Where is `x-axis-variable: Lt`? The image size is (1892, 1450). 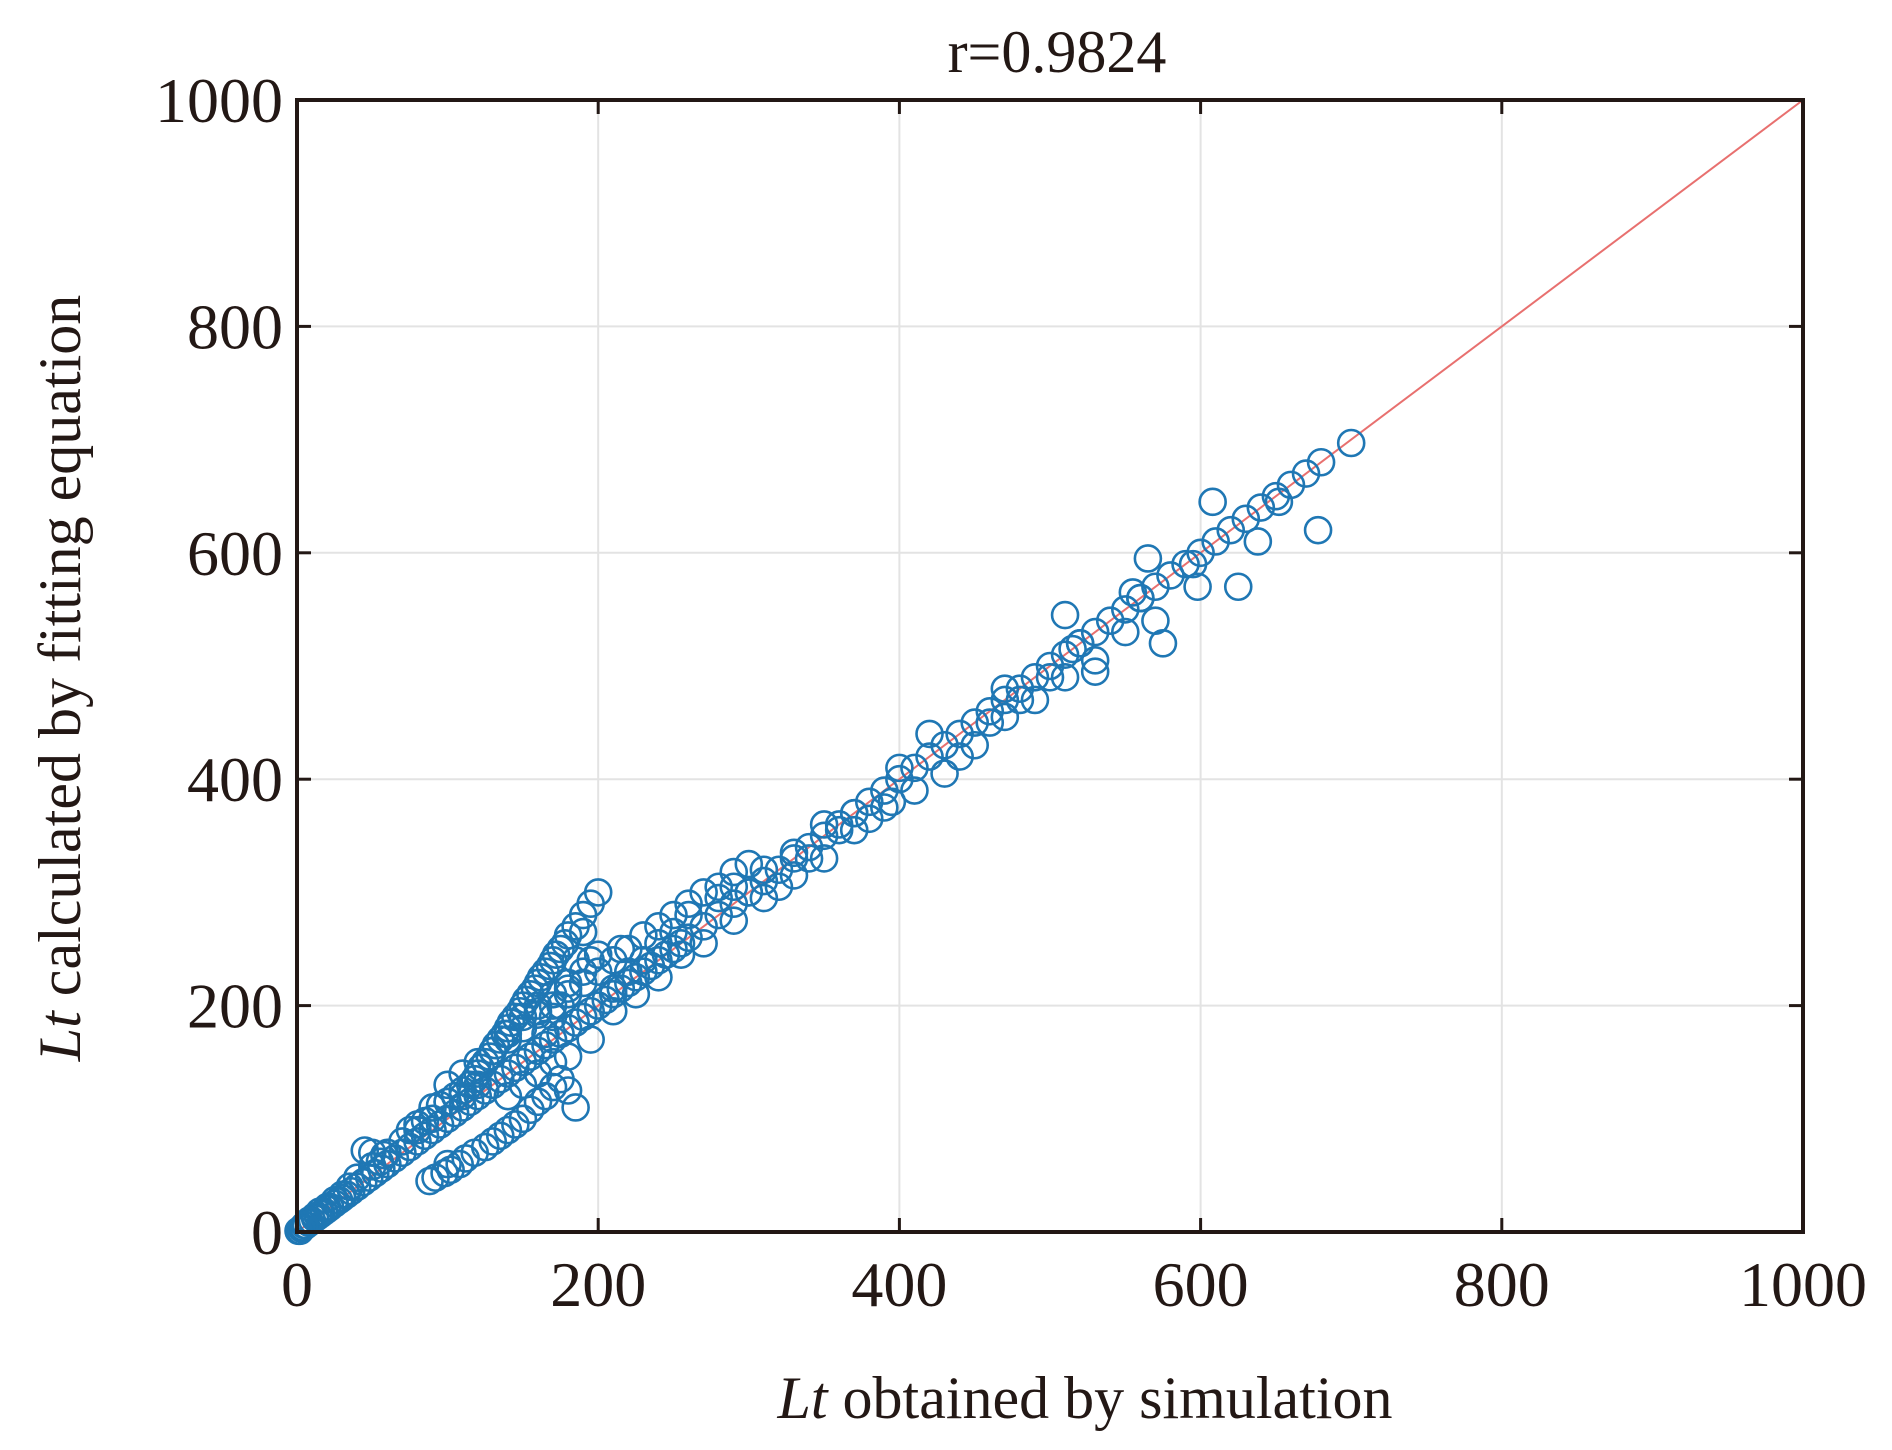 x-axis-variable: Lt is located at coordinates (803, 1398).